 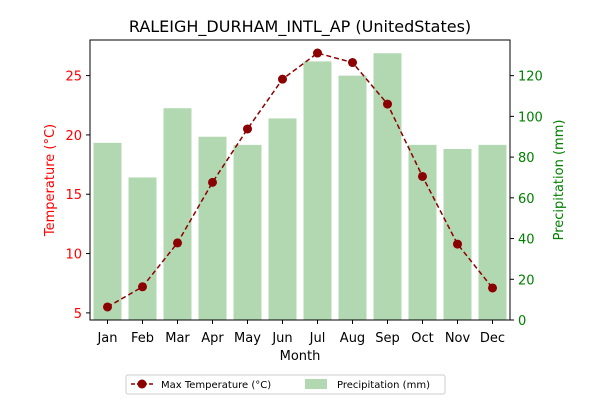 What do you see at coordinates (387, 338) in the screenshot?
I see `x-tick-label: Sep` at bounding box center [387, 338].